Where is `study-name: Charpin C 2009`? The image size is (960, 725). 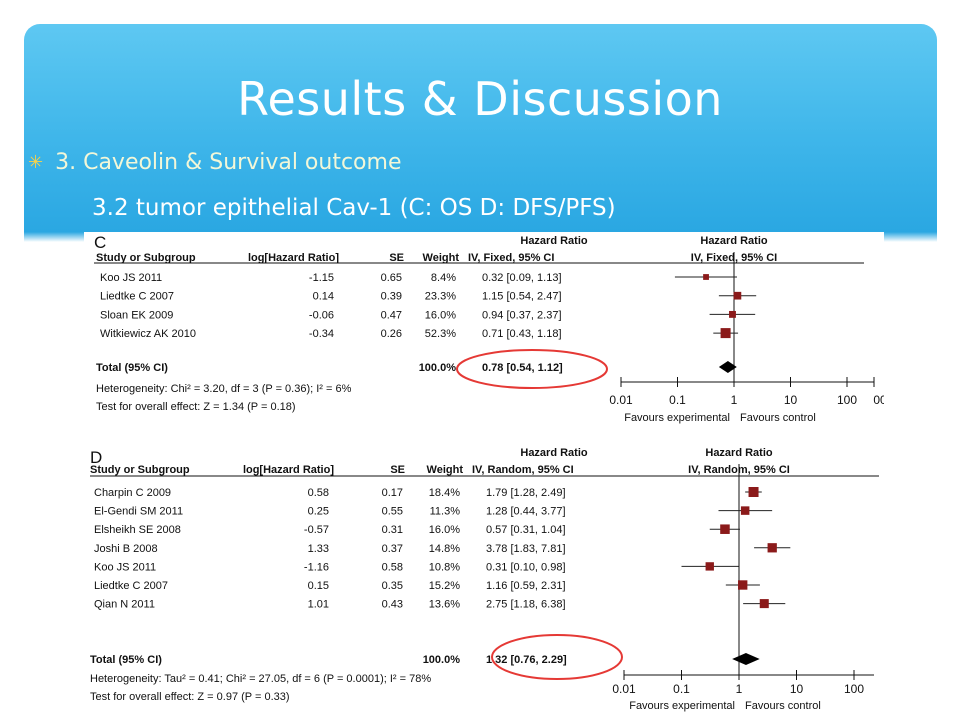
study-name: Charpin C 2009 is located at coordinates (132, 493).